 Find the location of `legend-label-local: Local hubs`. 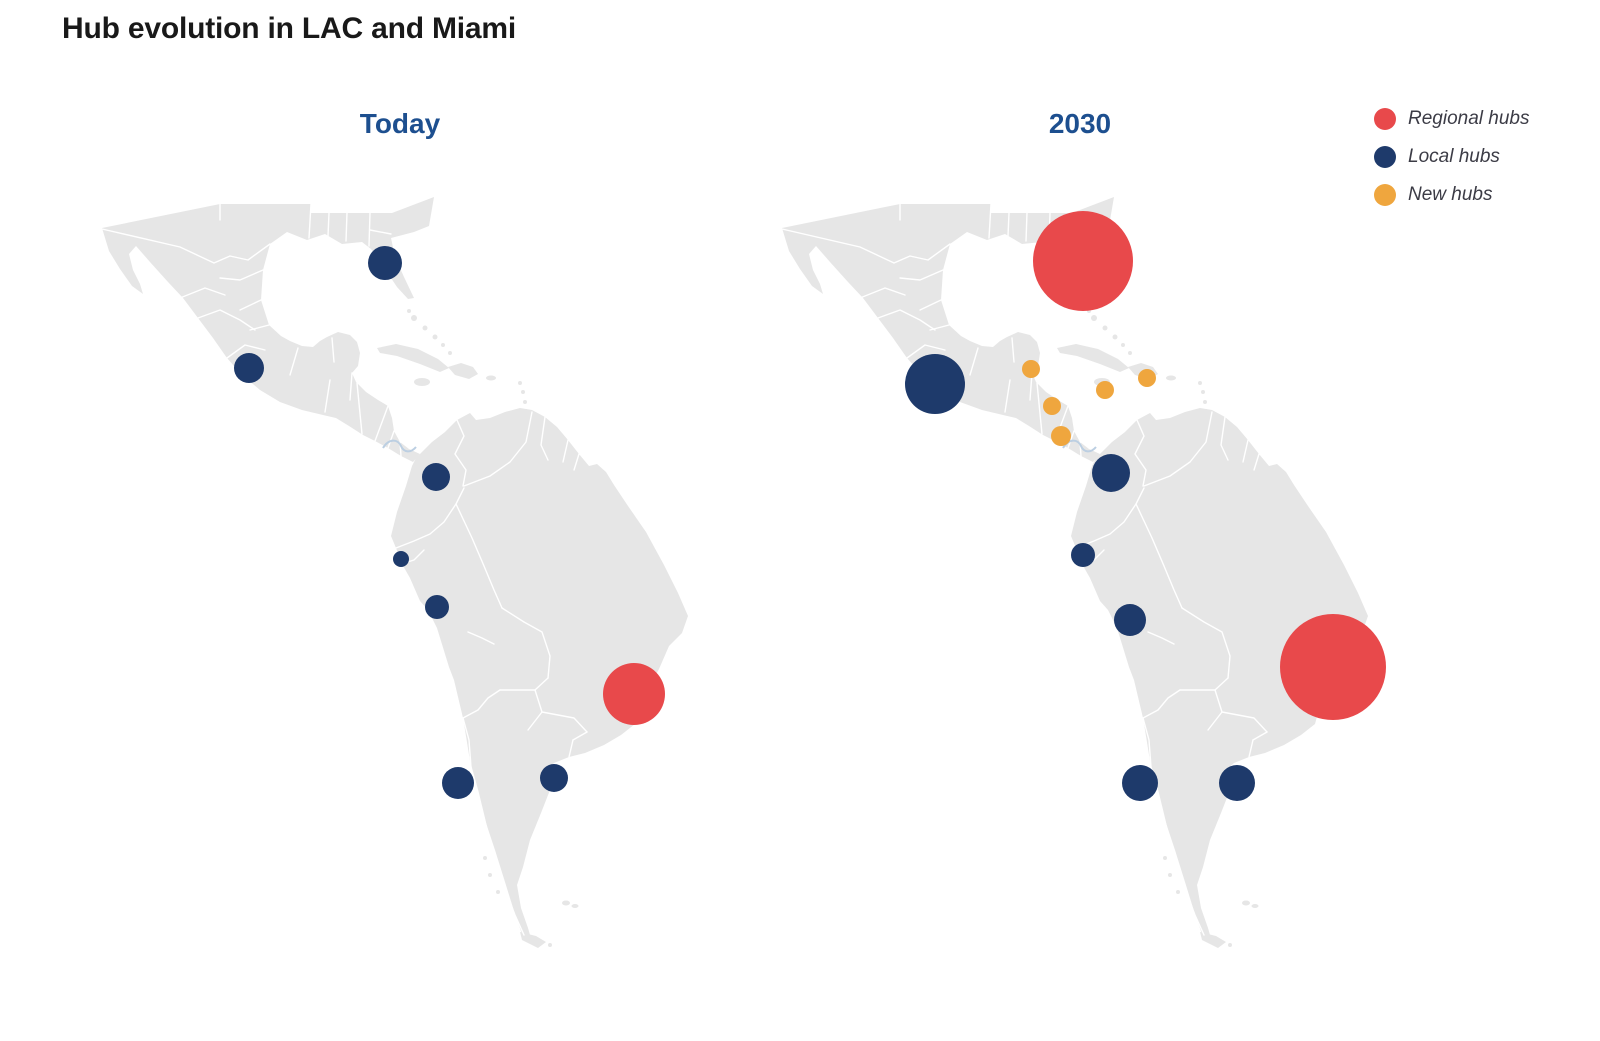

legend-label-local: Local hubs is located at coordinates (1454, 156).